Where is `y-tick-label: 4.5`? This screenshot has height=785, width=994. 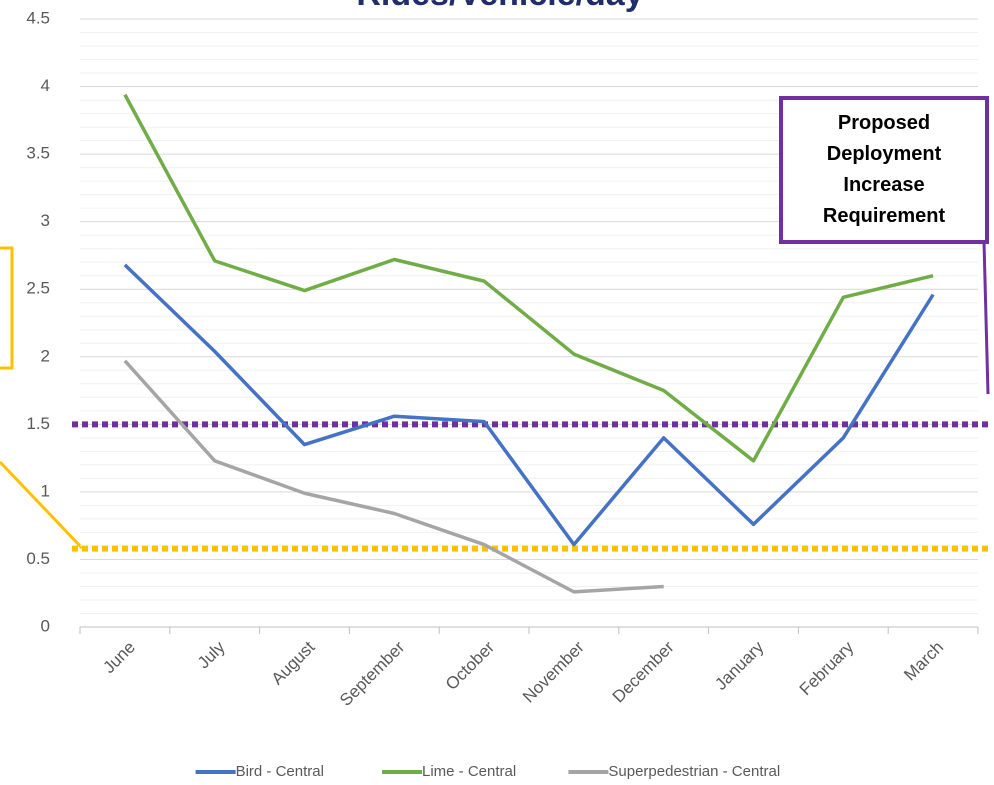
y-tick-label: 4.5 is located at coordinates (38, 17).